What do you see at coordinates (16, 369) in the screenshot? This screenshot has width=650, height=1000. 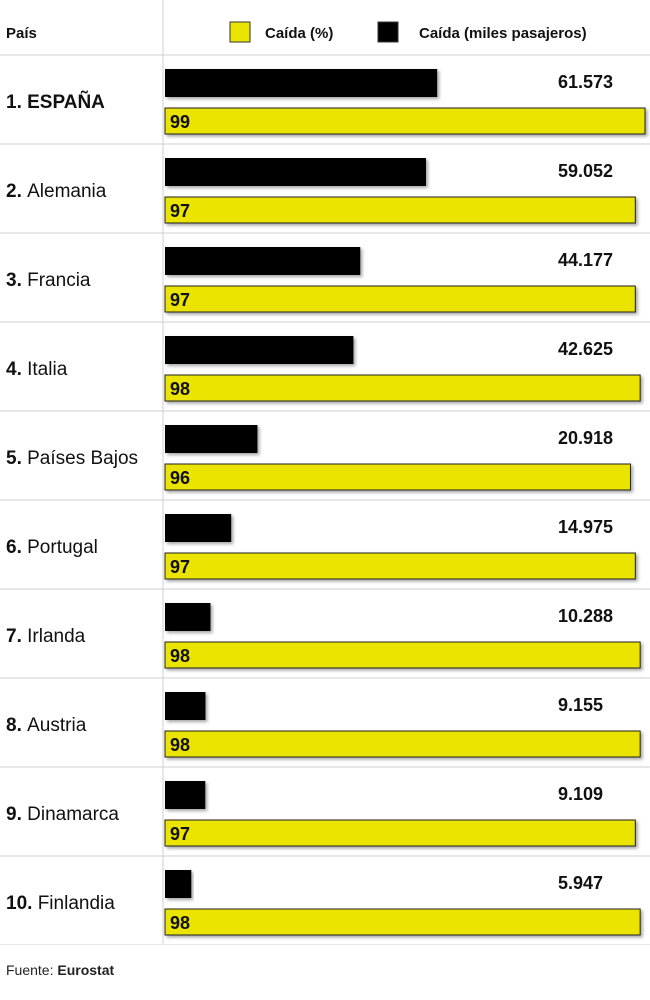 I see `category-rank: 4.` at bounding box center [16, 369].